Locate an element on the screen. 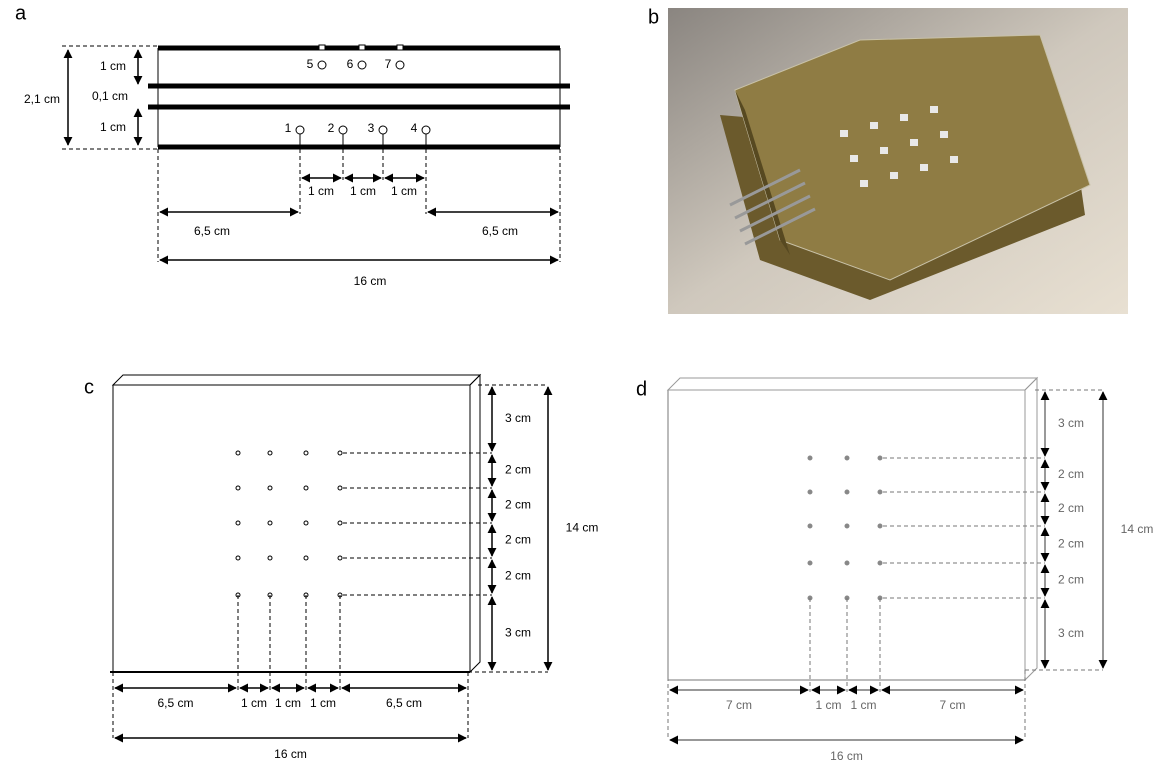 The image size is (1156, 761). panel-a-drawing is located at coordinates (316, 155).